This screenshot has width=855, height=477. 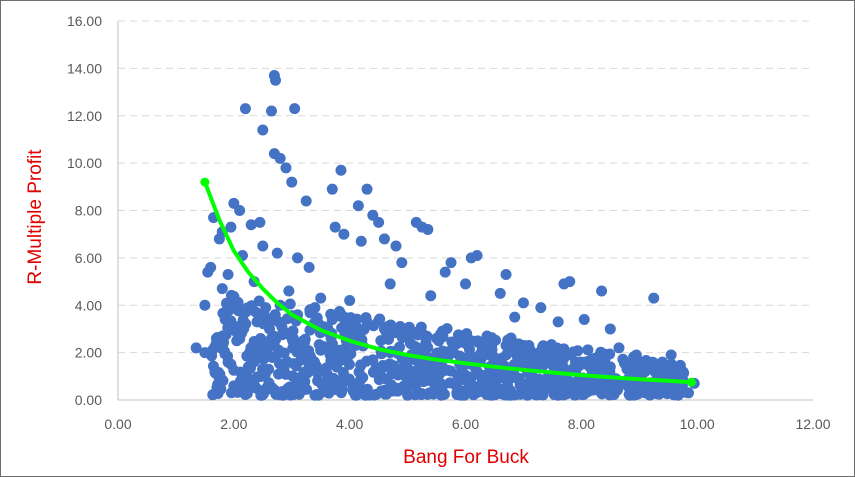 I want to click on y-tick-label: 14.00, so click(x=84, y=68).